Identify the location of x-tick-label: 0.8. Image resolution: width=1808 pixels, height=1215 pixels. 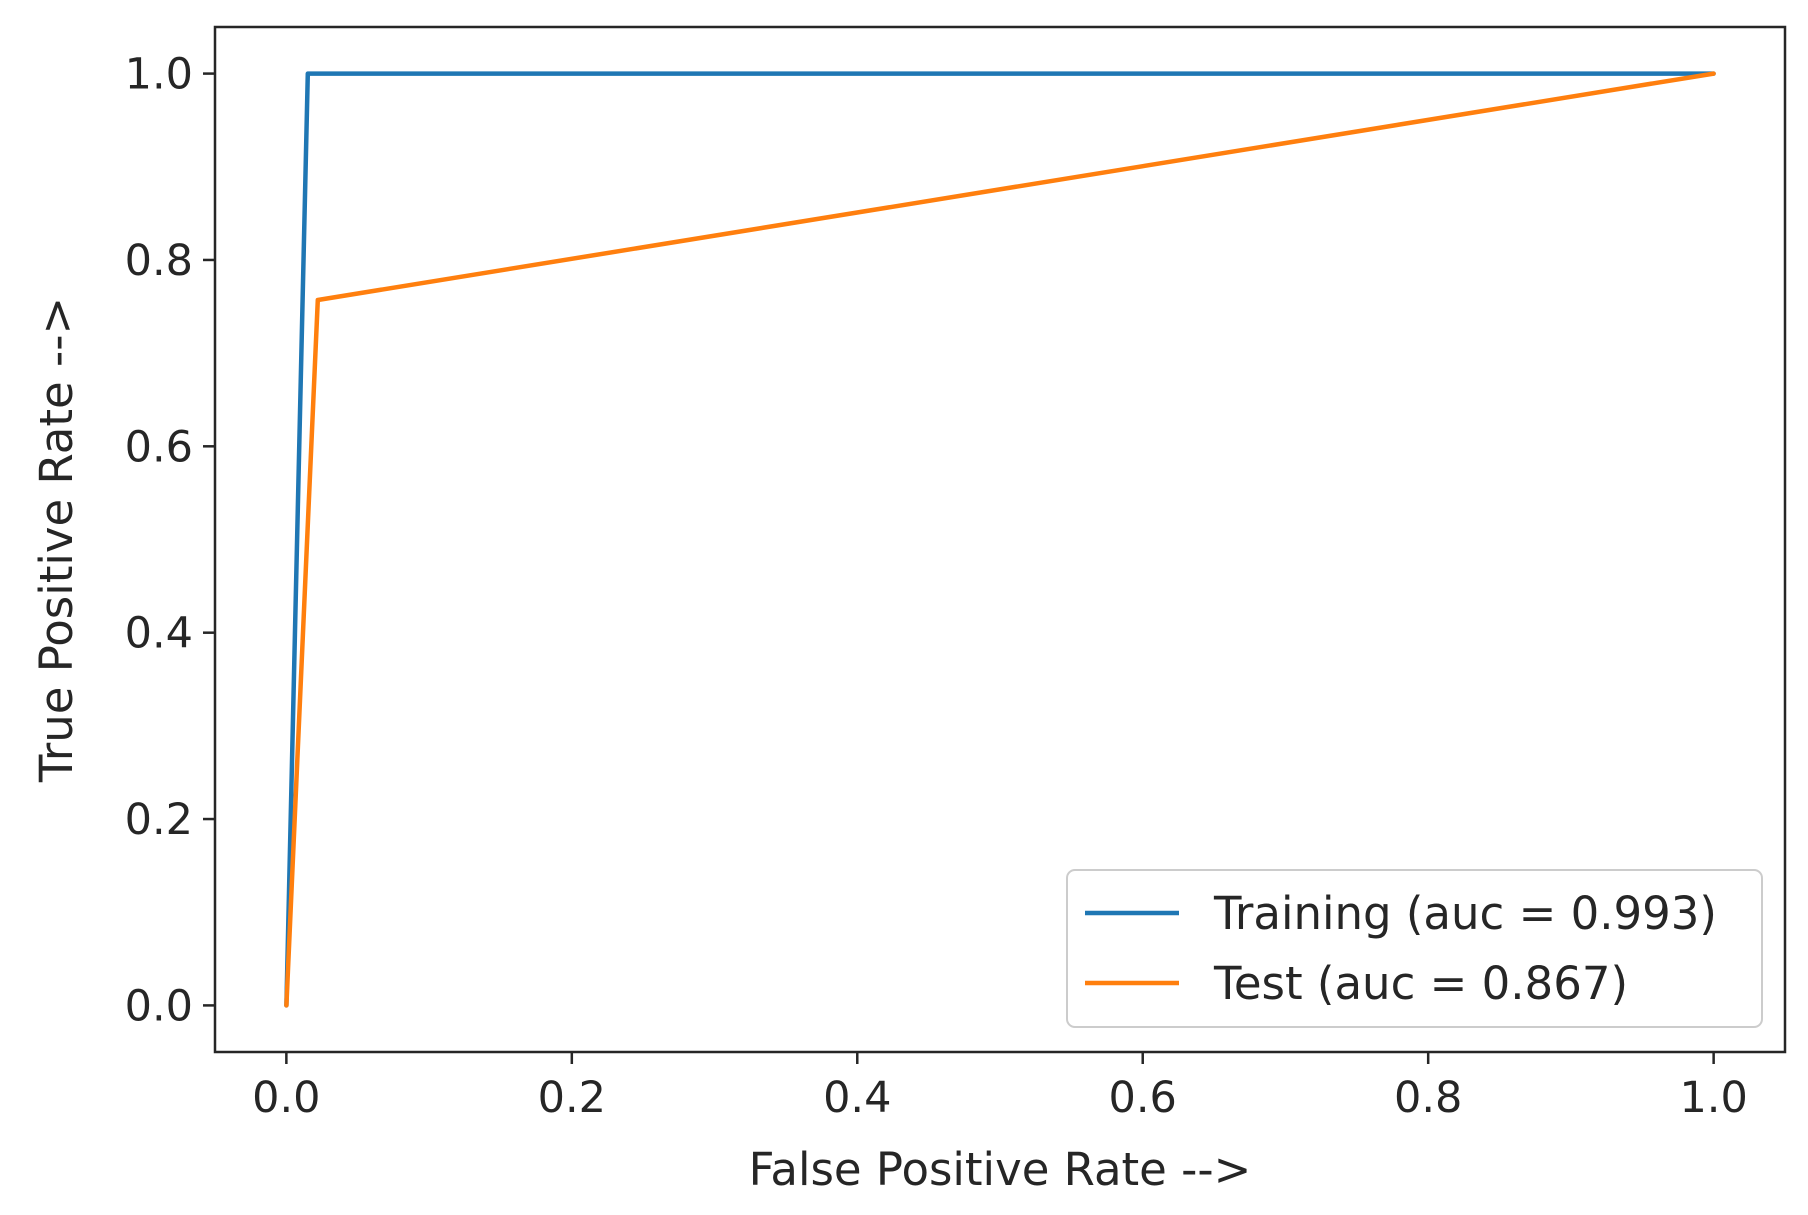
(1428, 1098).